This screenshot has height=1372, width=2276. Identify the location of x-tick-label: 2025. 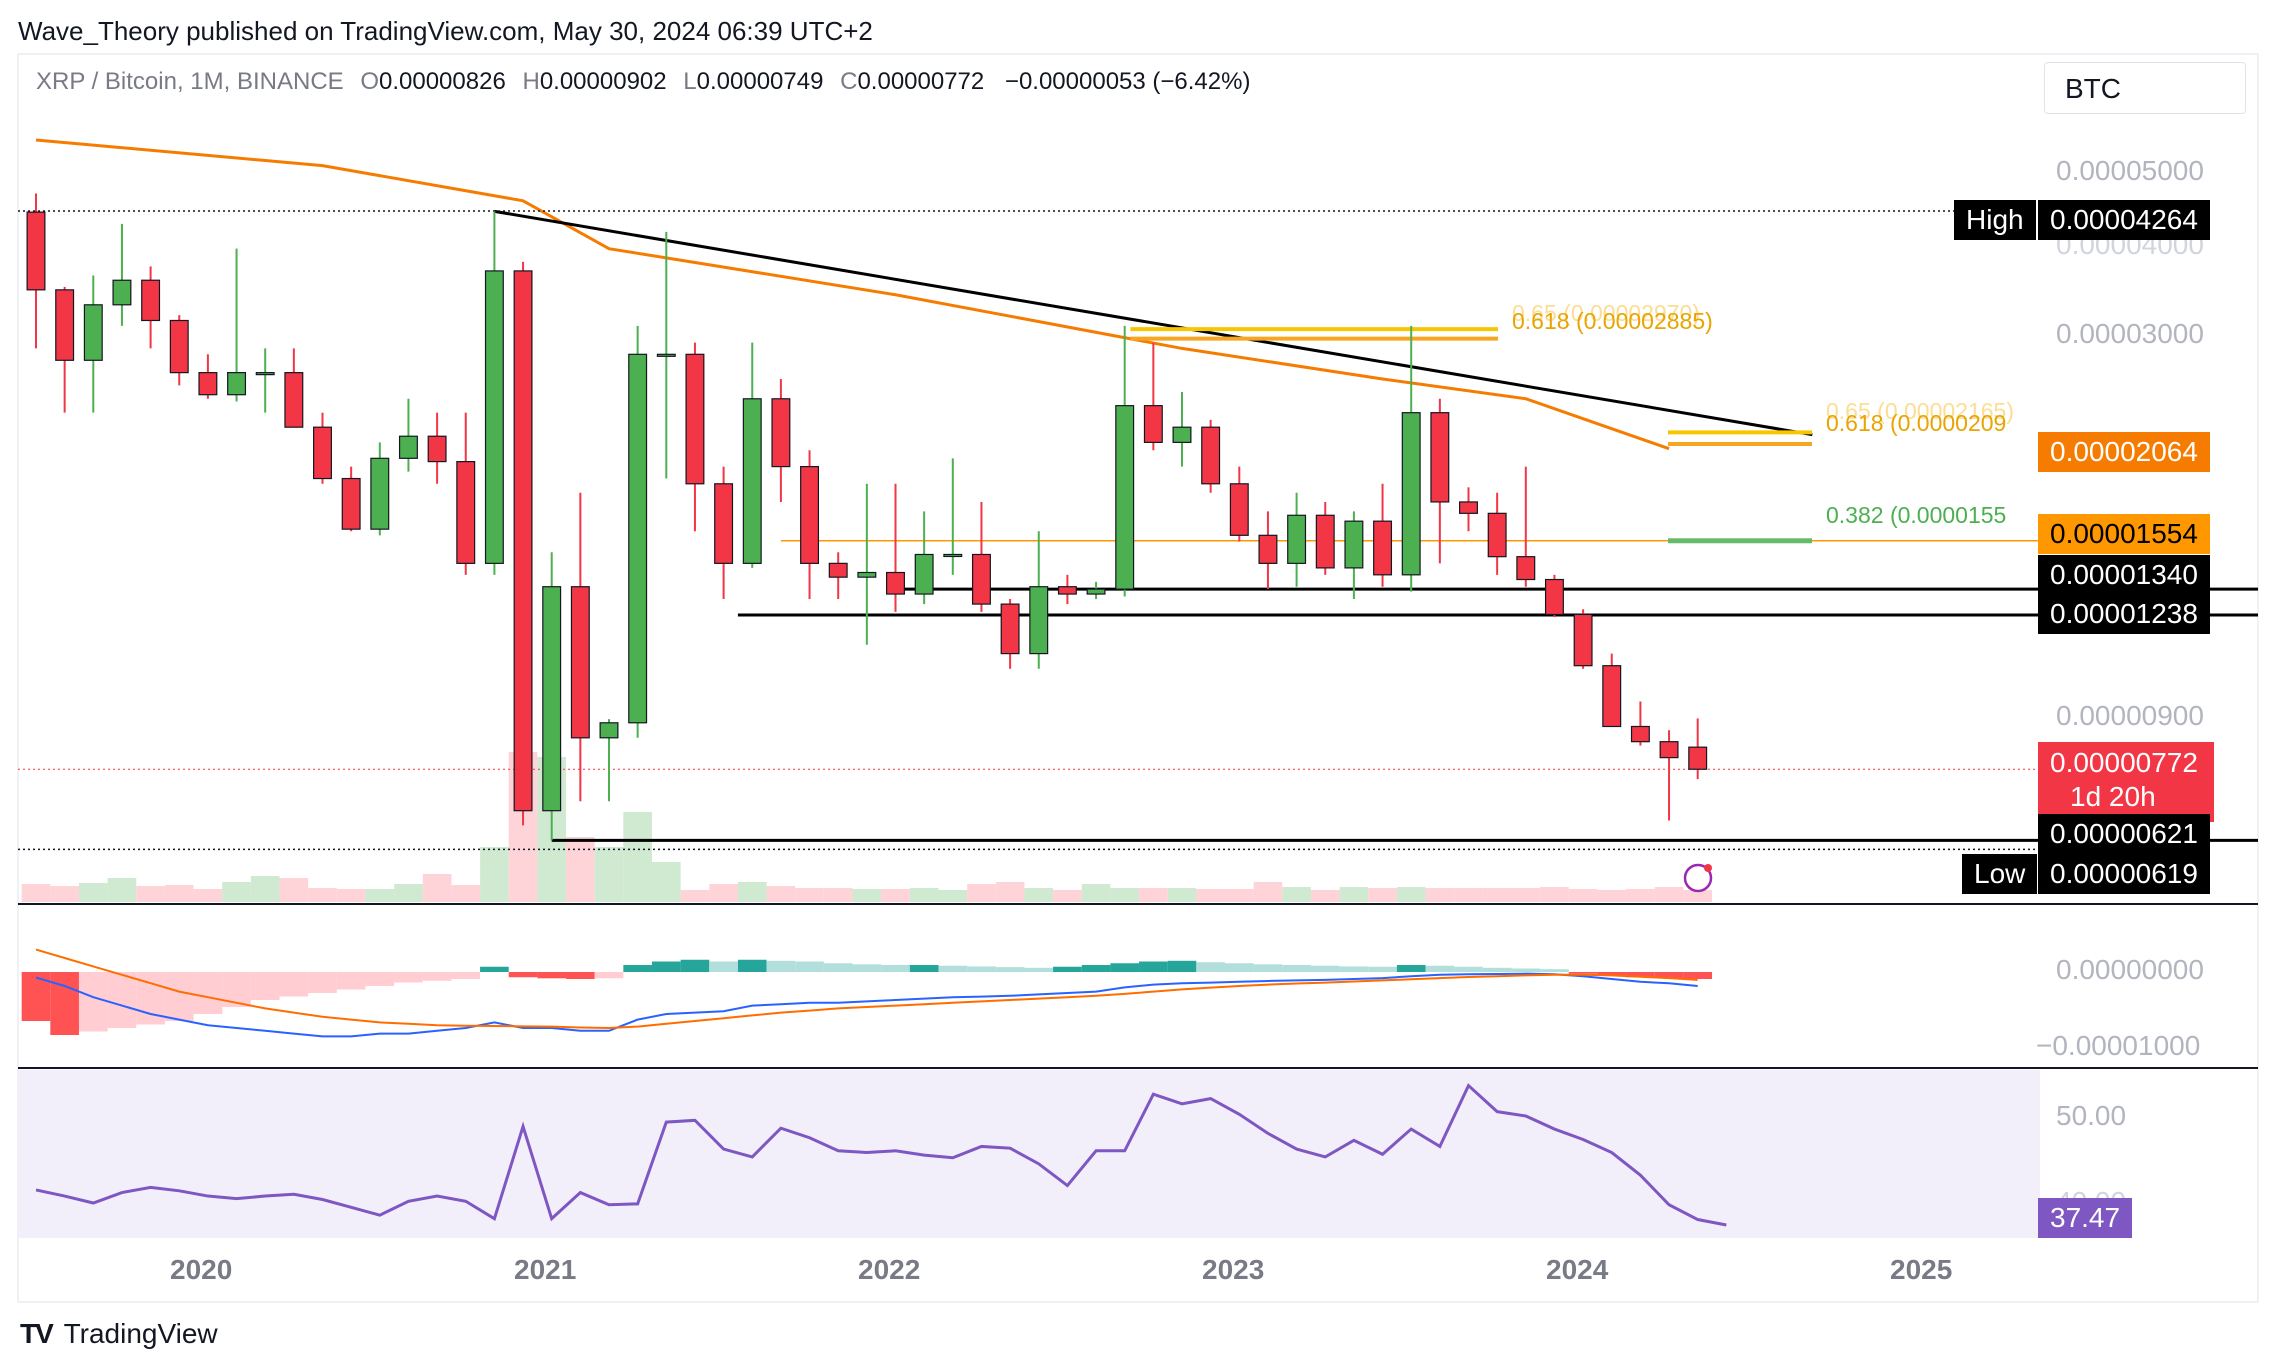
(1921, 1269).